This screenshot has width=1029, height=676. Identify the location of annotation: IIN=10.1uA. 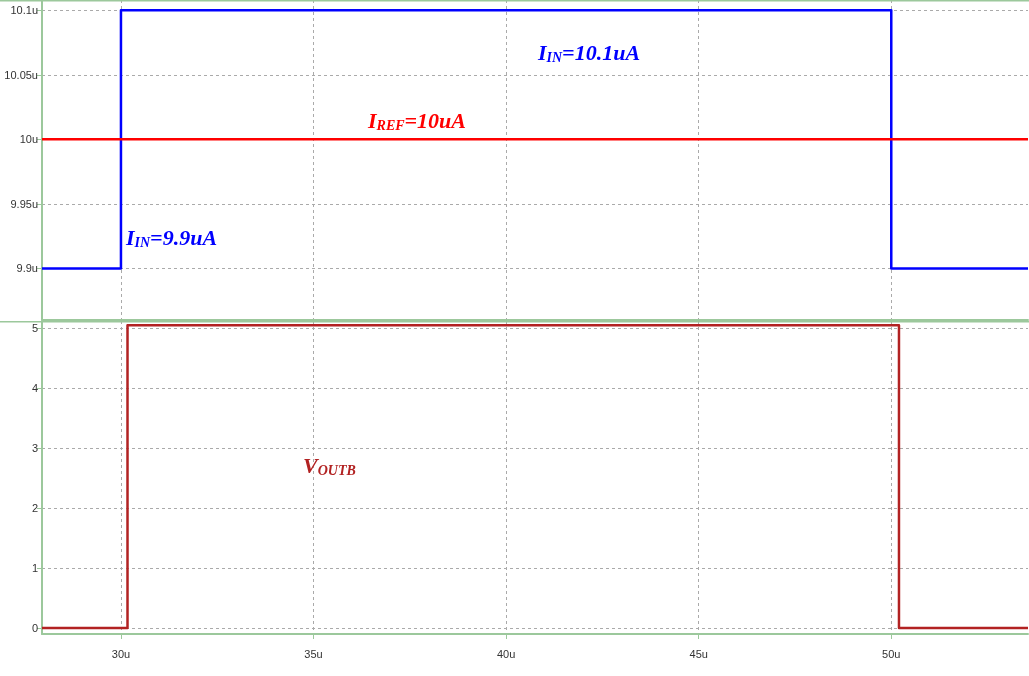
(589, 52).